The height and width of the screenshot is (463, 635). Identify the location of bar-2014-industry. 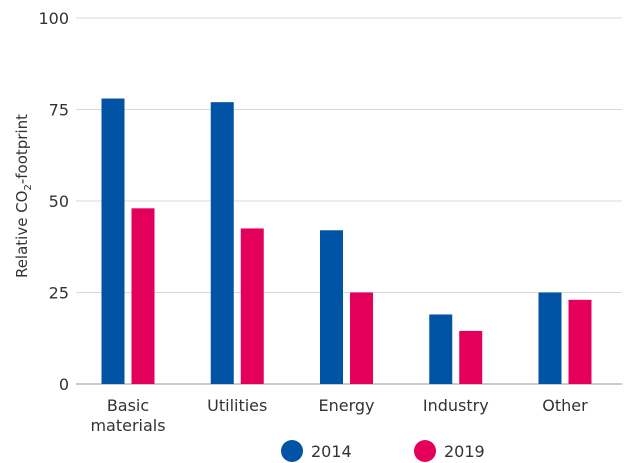
(441, 349).